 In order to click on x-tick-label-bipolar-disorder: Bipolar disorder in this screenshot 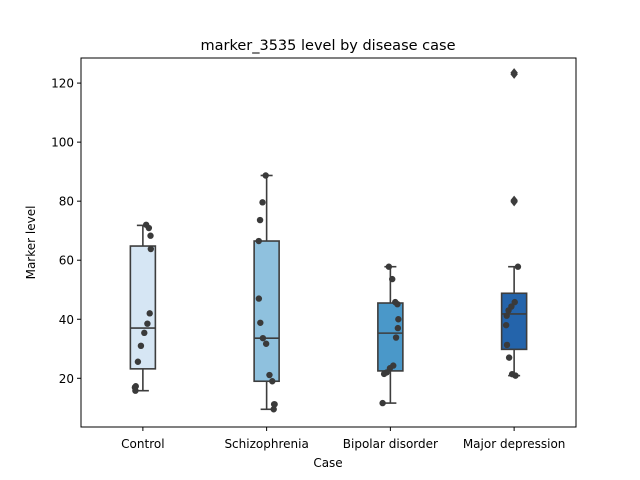, I will do `click(390, 444)`.